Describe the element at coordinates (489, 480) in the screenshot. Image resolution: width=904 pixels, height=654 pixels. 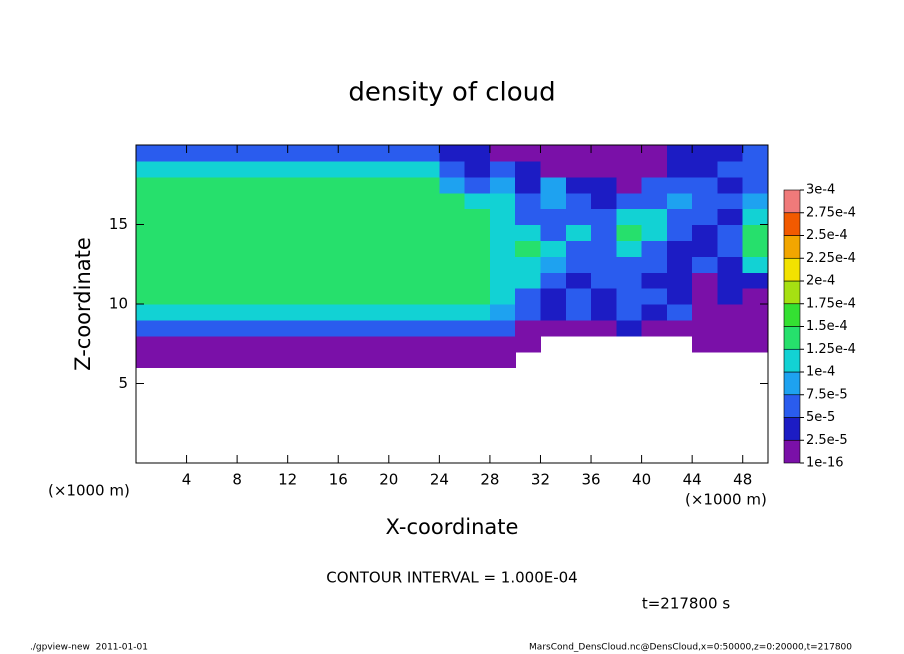
I see `x-tick-label: 28` at that location.